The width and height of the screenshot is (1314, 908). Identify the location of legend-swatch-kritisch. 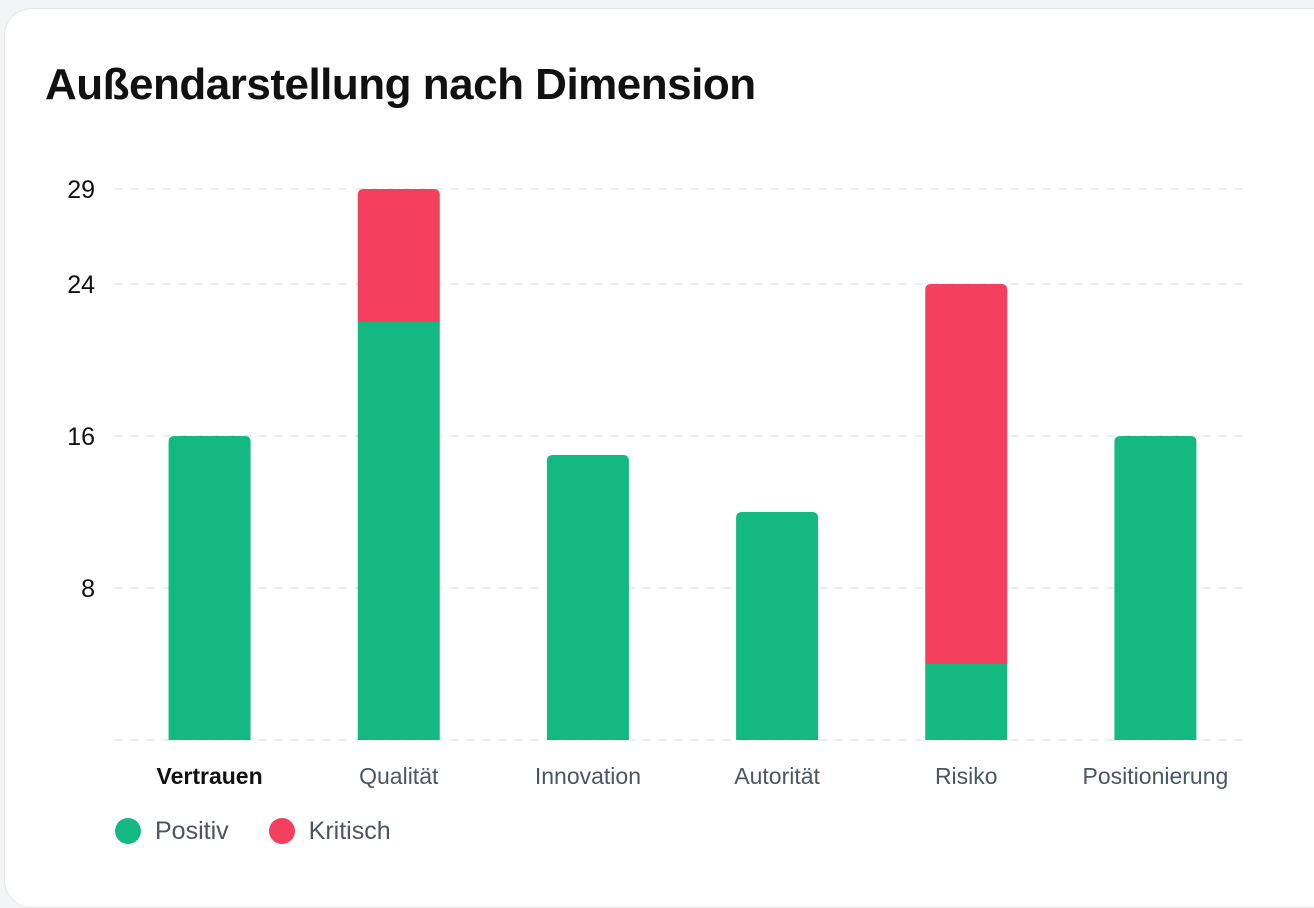
(281, 831).